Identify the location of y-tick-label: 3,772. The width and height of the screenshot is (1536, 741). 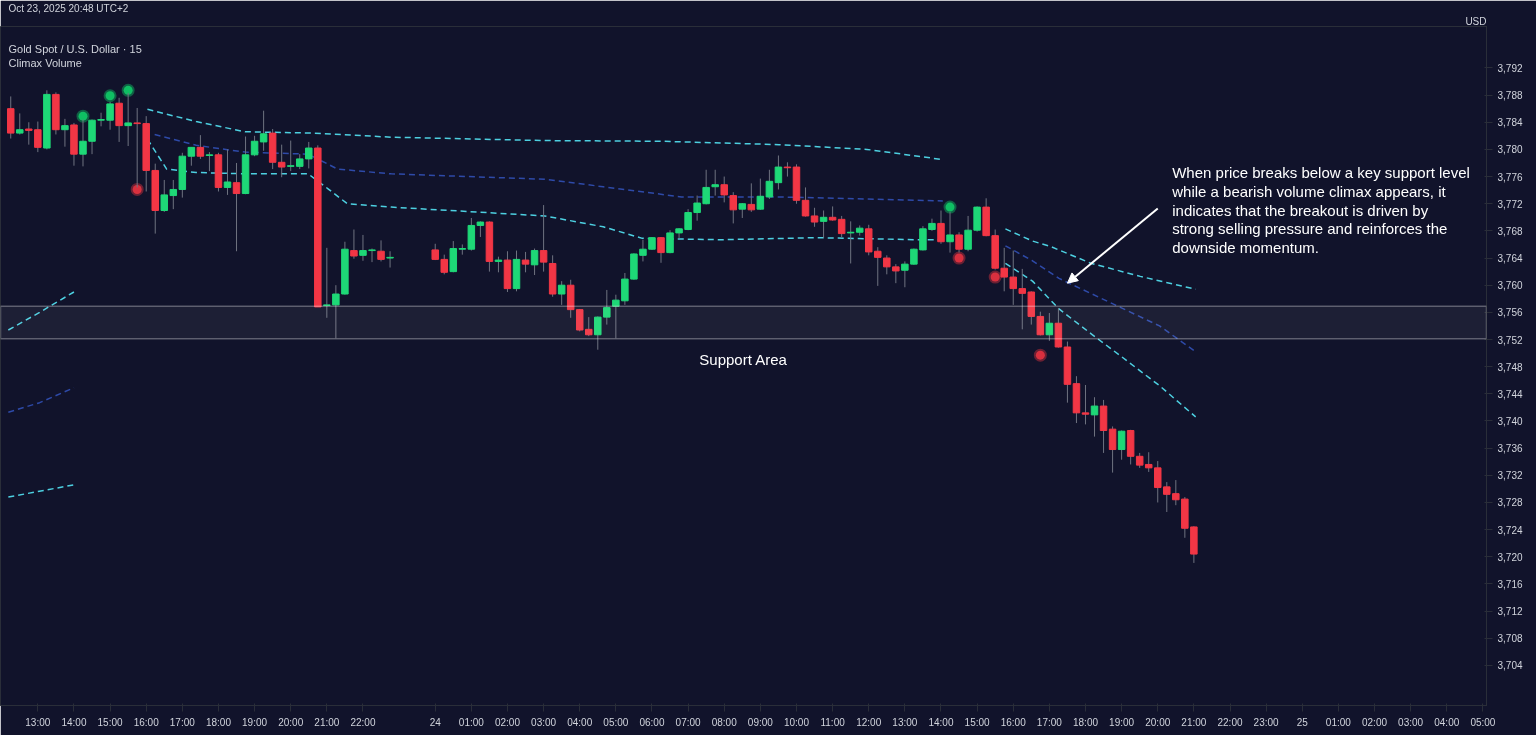
(1510, 204).